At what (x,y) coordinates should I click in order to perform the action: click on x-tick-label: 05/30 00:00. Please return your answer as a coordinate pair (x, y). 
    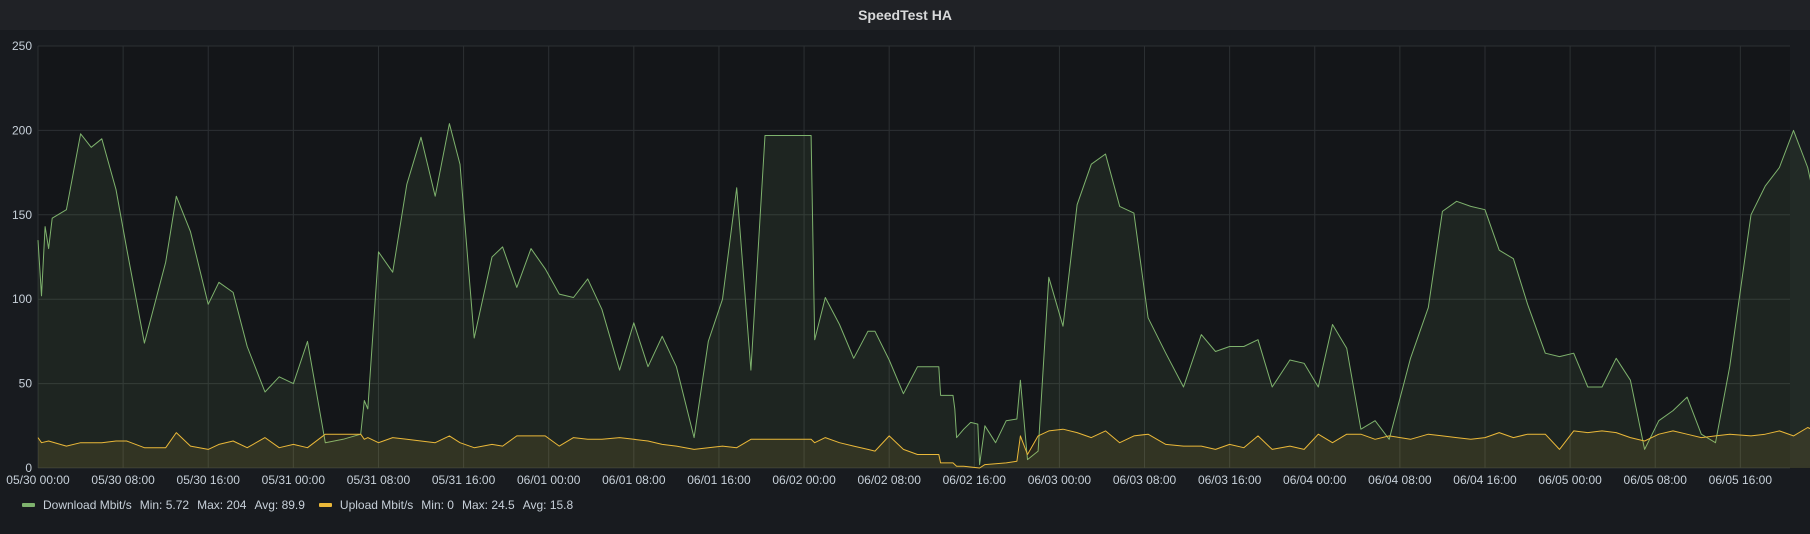
    Looking at the image, I should click on (38, 480).